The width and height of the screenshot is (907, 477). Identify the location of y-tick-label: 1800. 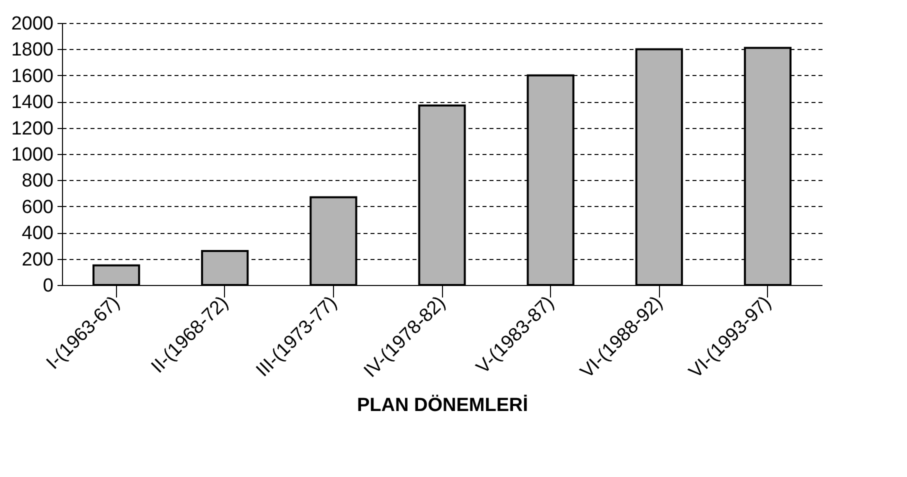
(32, 50).